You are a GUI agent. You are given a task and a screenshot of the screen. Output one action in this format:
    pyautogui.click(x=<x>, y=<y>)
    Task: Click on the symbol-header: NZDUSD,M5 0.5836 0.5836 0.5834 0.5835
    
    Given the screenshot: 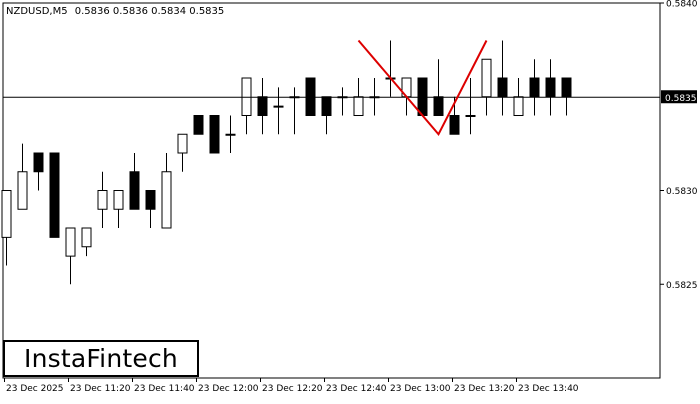 What is the action you would take?
    pyautogui.click(x=115, y=11)
    